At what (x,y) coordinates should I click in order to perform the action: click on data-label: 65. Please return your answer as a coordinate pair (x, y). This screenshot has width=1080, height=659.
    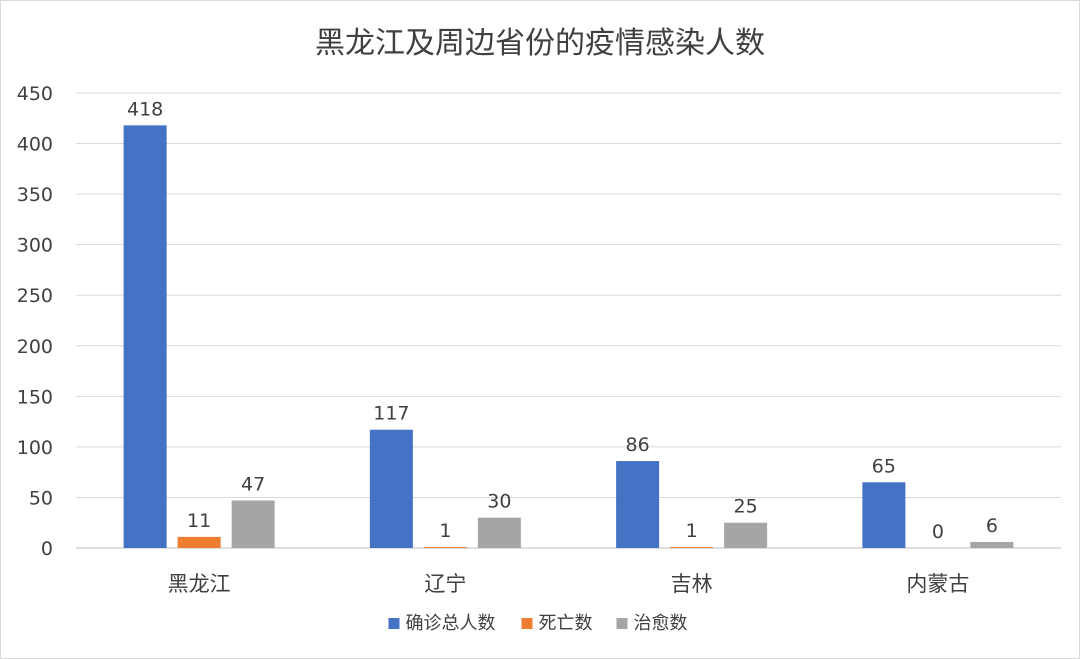
    Looking at the image, I should click on (884, 466).